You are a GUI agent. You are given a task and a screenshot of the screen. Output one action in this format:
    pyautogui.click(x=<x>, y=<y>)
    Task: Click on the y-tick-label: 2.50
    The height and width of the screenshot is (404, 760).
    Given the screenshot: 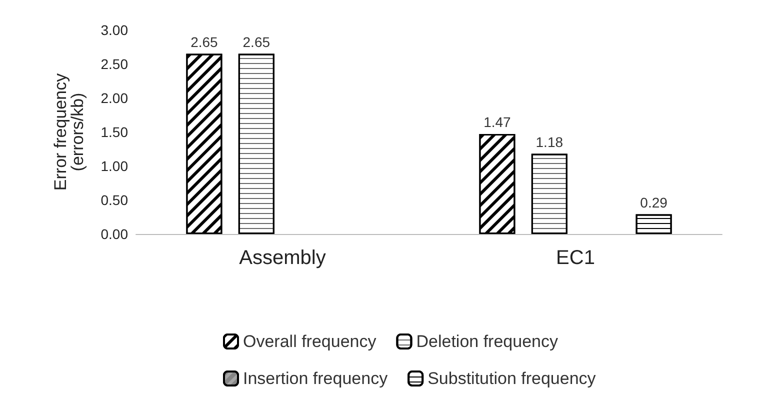 What is the action you would take?
    pyautogui.click(x=114, y=64)
    